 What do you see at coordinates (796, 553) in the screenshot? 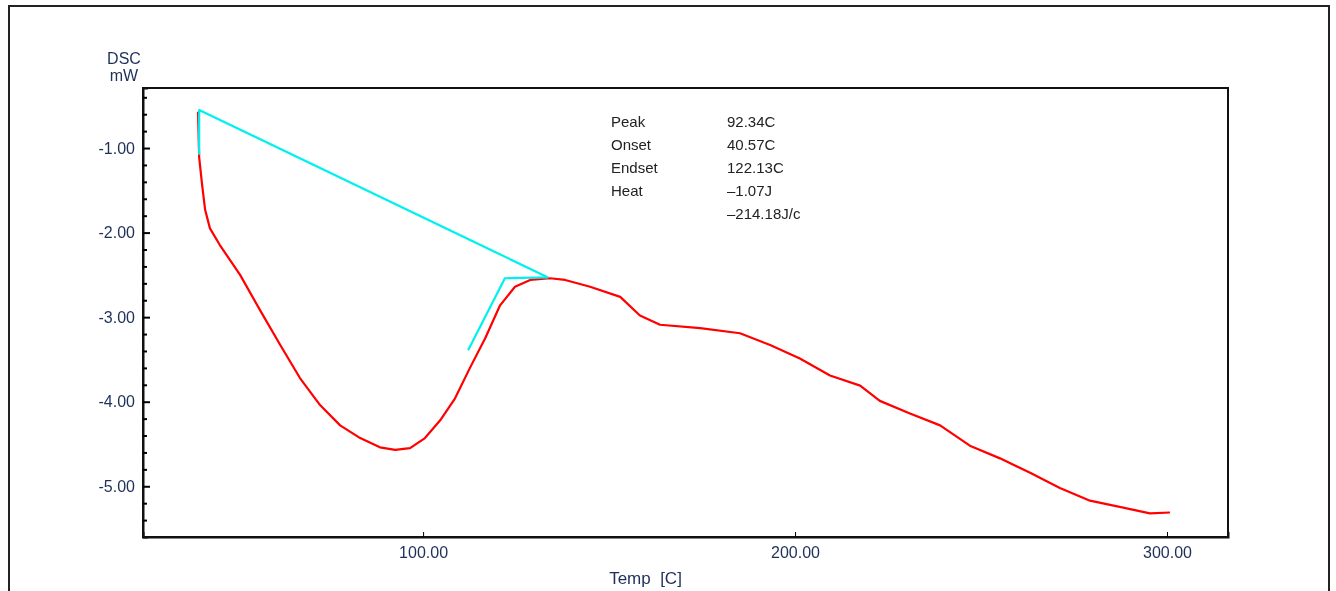
I see `x-tick-label: 200.00` at bounding box center [796, 553].